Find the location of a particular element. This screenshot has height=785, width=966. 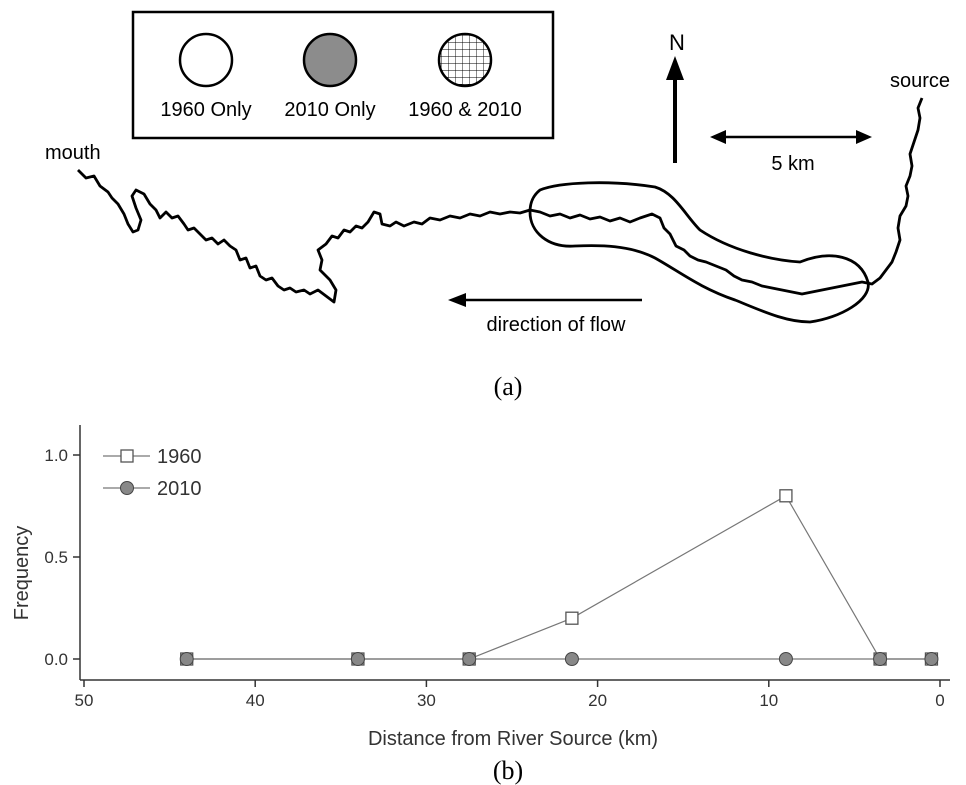

chart-legend: 1960 2010 is located at coordinates (152, 473).